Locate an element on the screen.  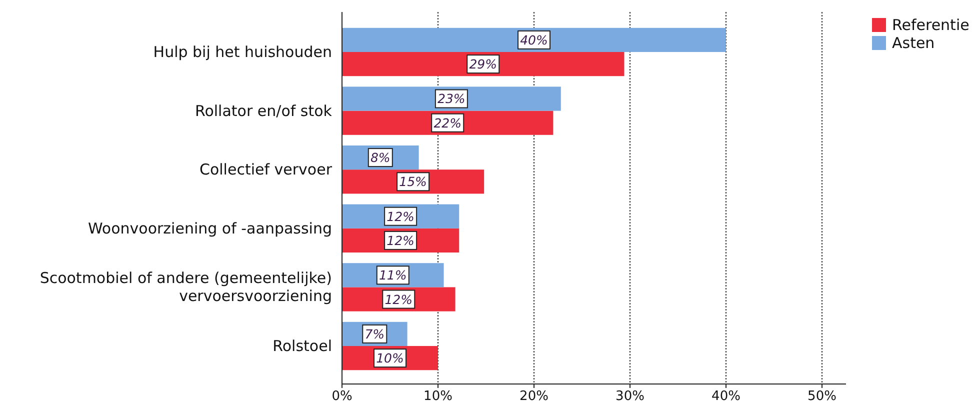
y-tick-label: Hulp bij het huishouden is located at coordinates (242, 51).